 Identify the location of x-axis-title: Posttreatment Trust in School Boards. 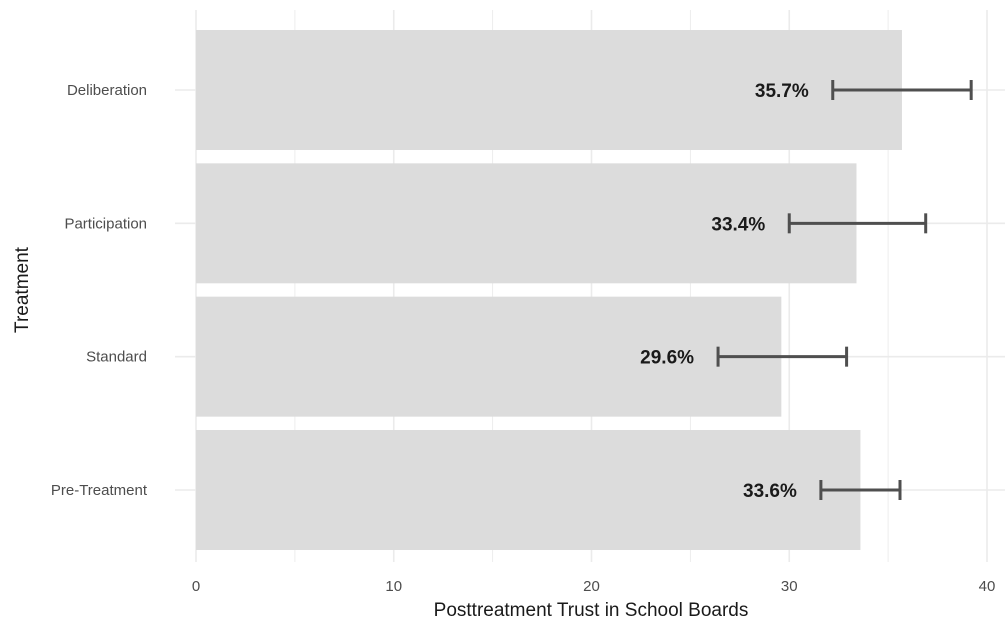
(591, 610).